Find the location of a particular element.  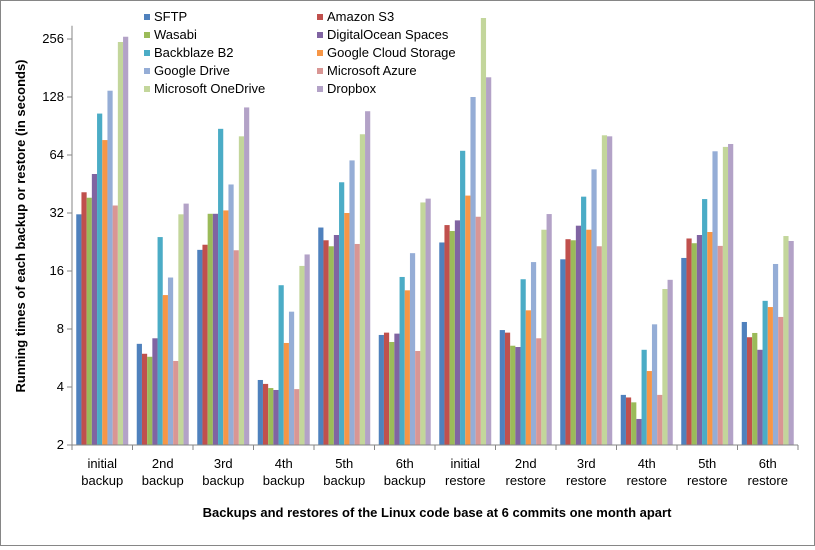

x-tick-label: 5th is located at coordinates (344, 463).